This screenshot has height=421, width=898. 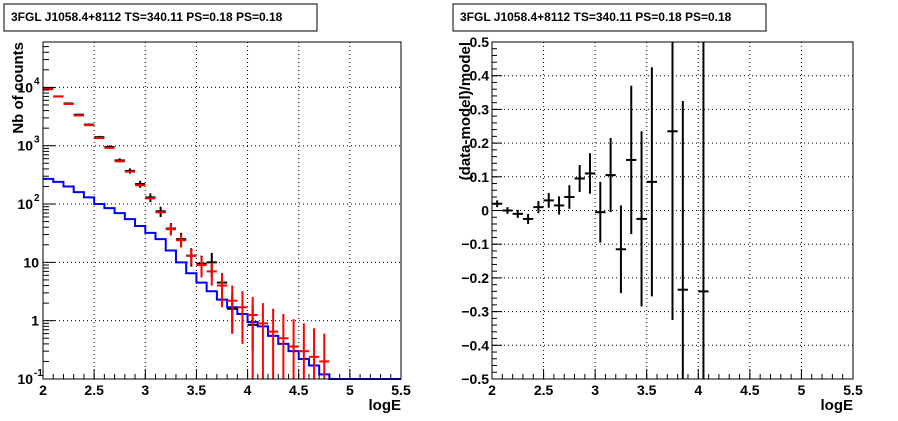 What do you see at coordinates (647, 390) in the screenshot?
I see `right-x-tick-label: 3.5` at bounding box center [647, 390].